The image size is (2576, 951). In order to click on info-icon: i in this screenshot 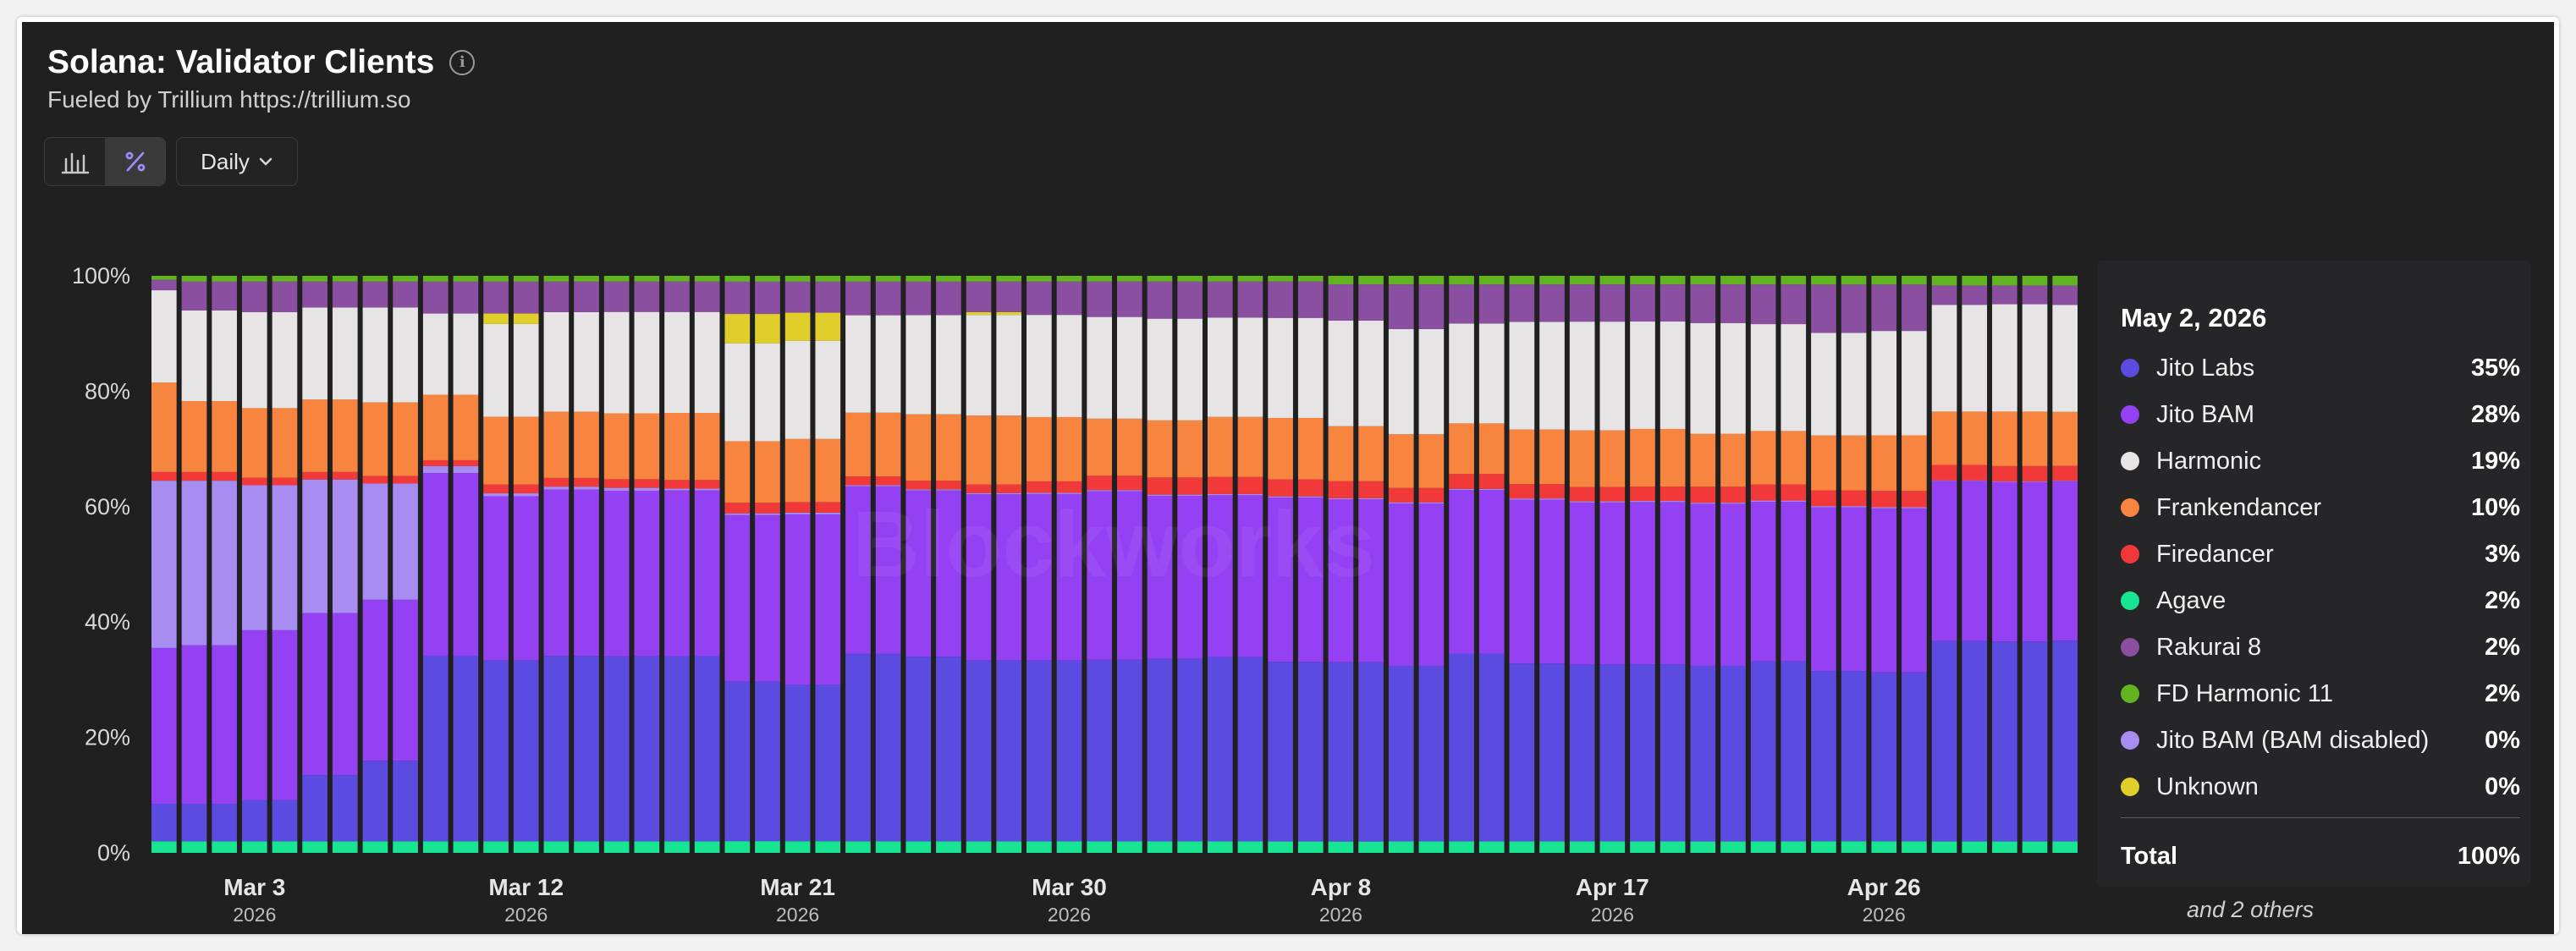, I will do `click(462, 63)`.